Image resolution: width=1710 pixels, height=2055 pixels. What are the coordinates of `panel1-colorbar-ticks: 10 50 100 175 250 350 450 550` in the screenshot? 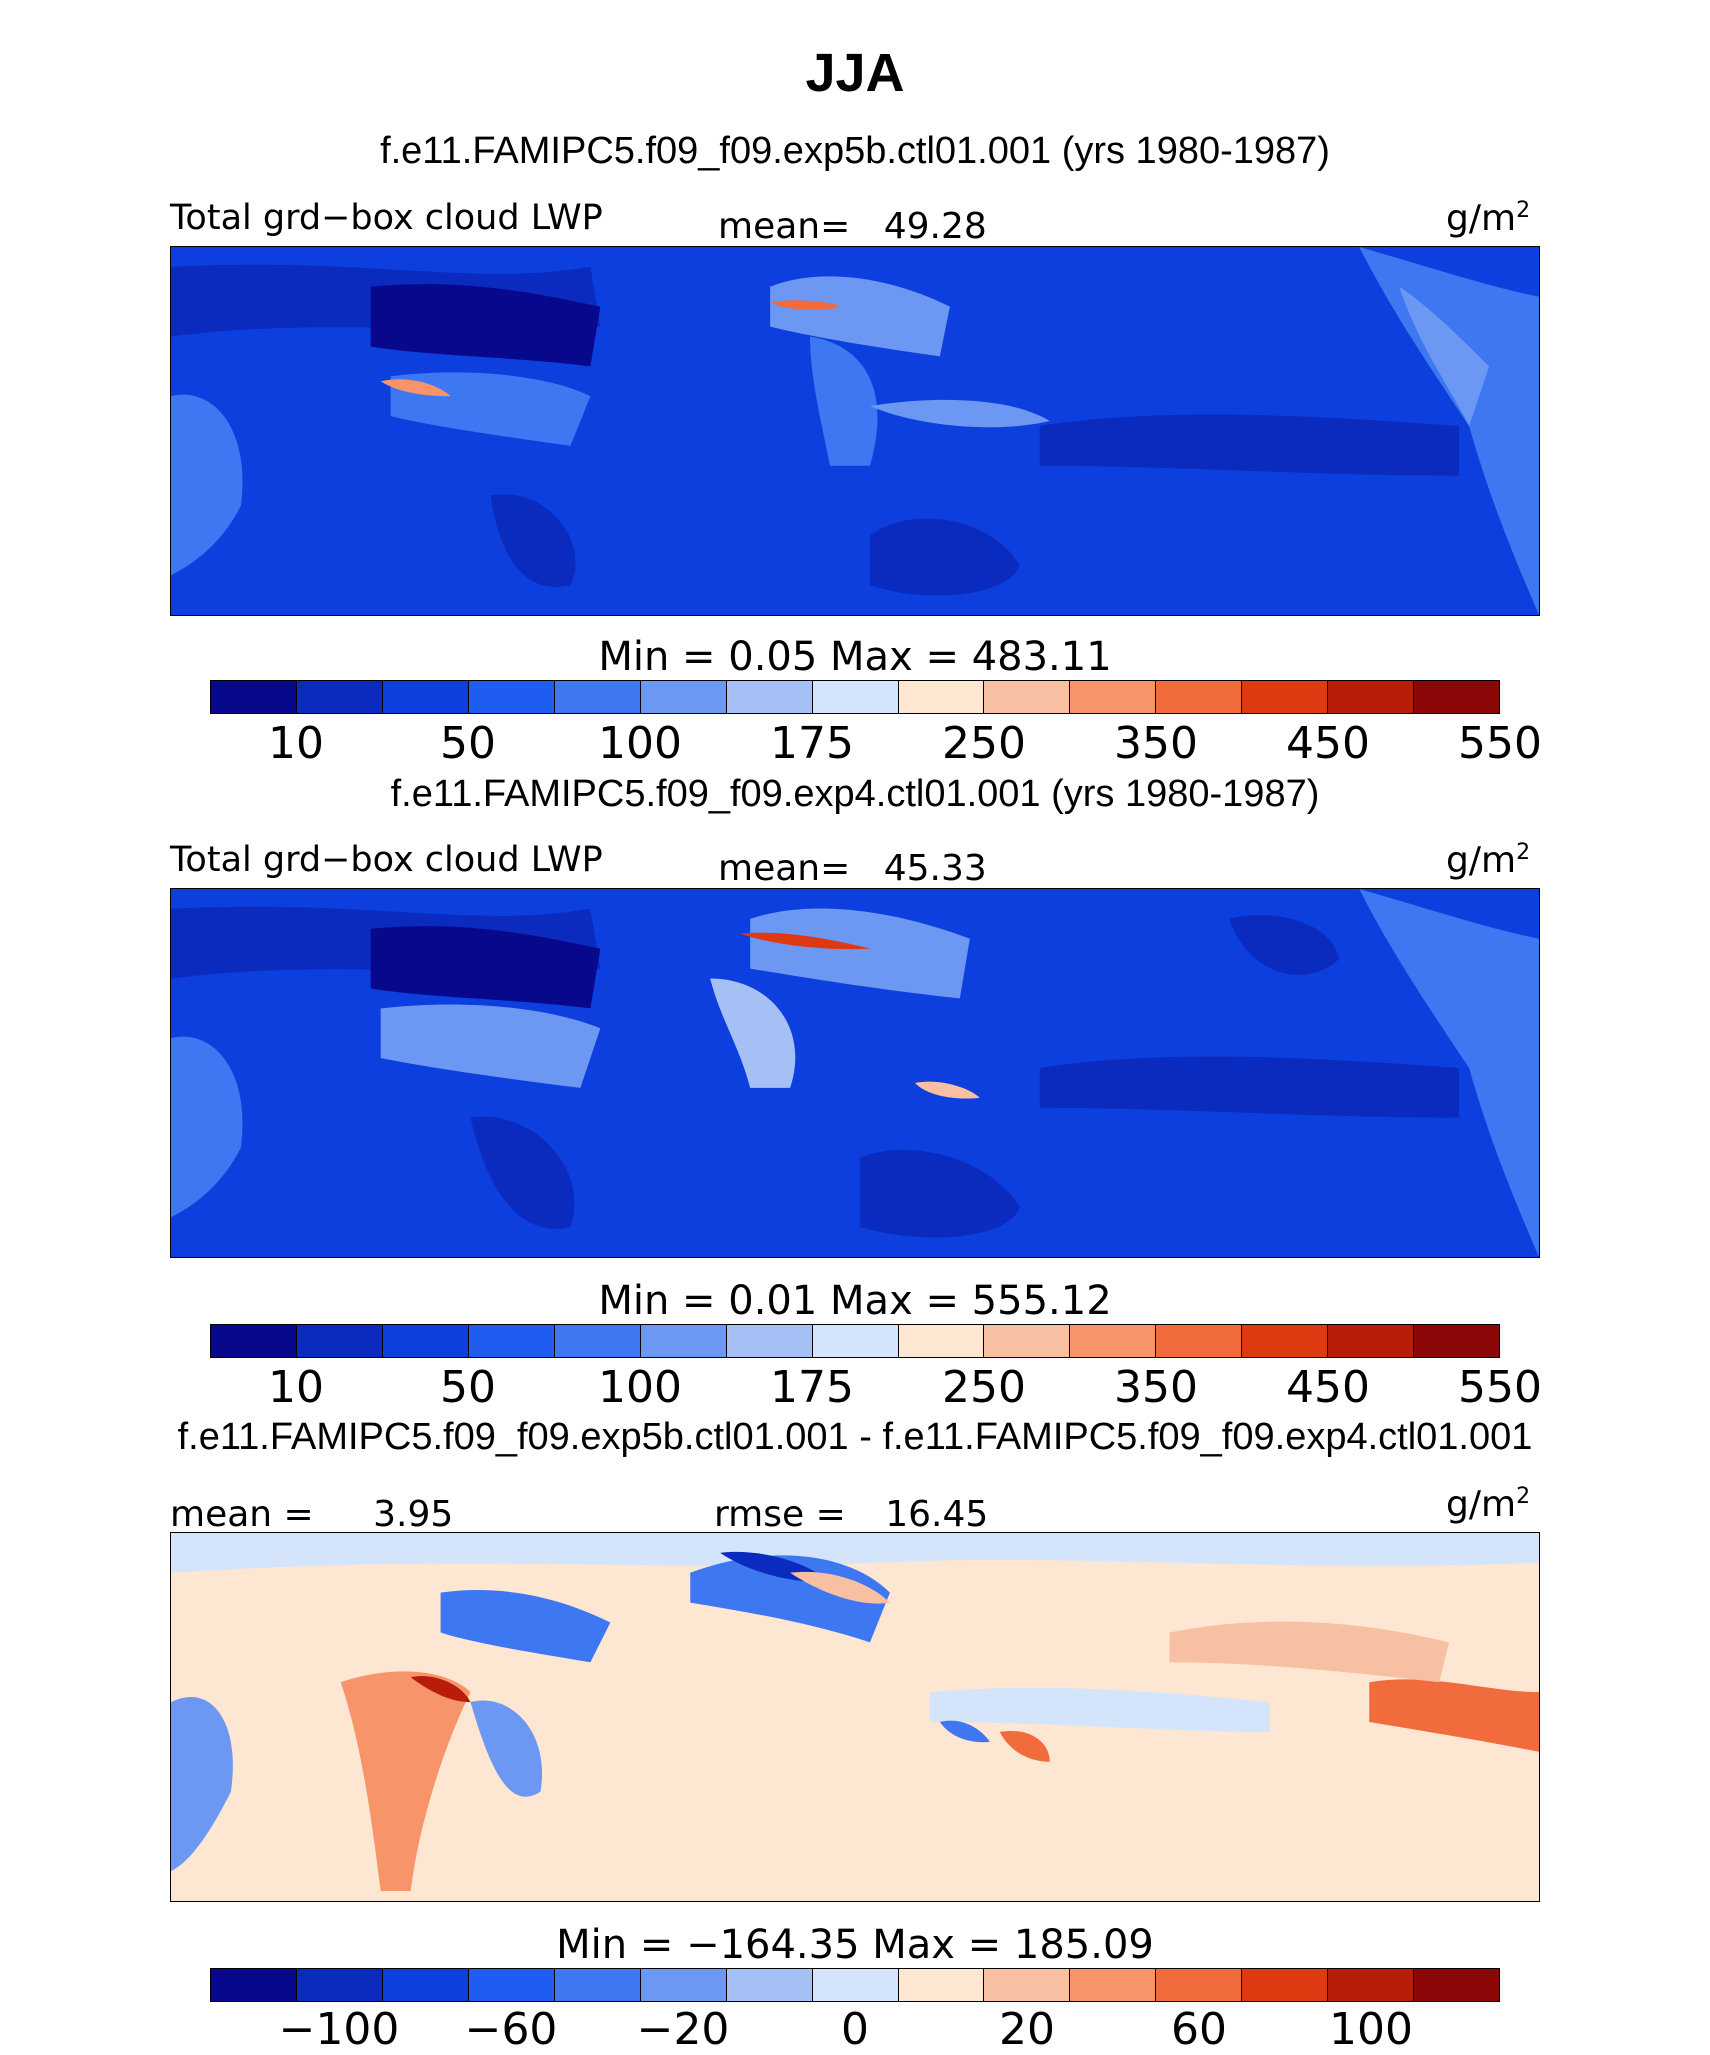 It's located at (876, 743).